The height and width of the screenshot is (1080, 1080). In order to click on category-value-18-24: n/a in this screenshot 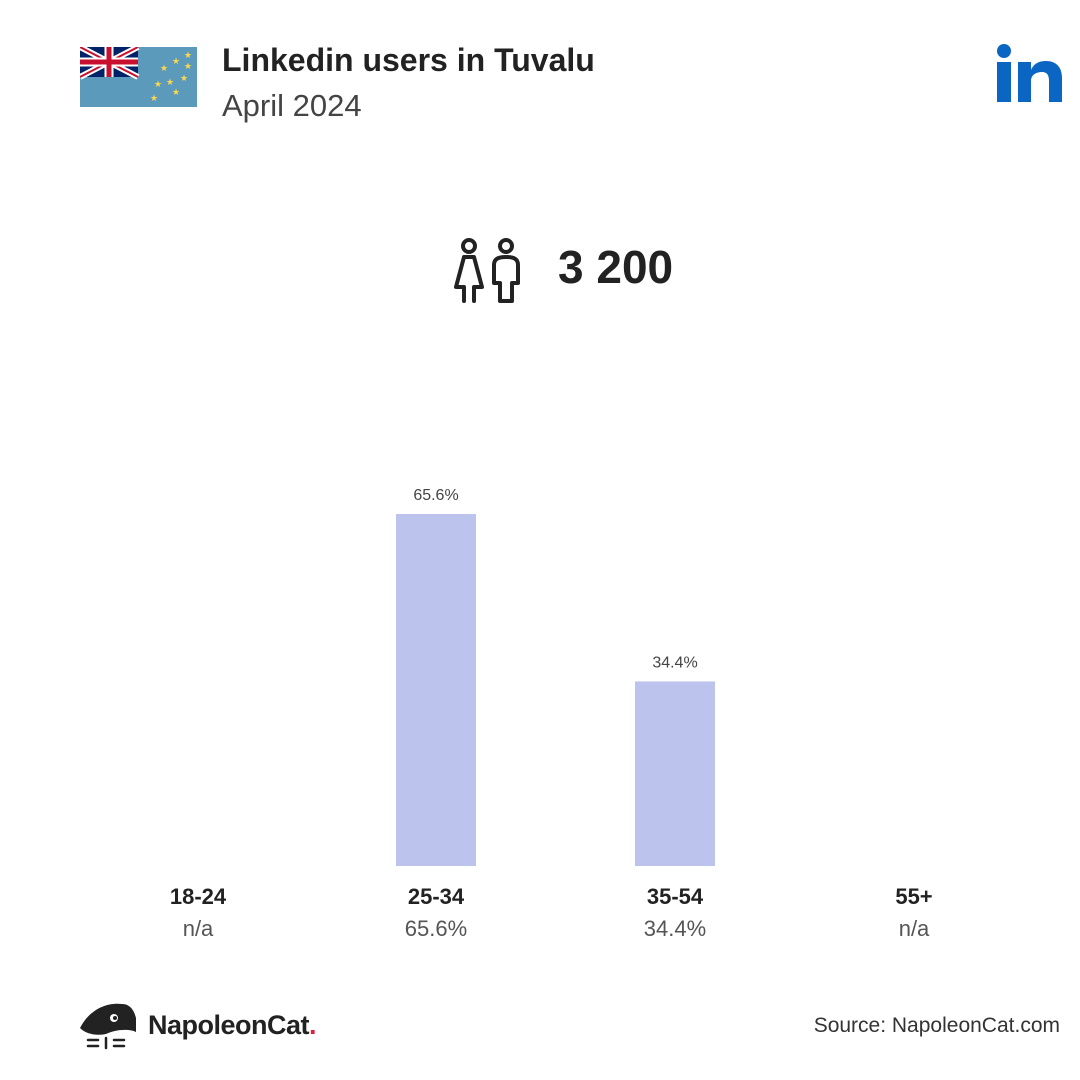, I will do `click(198, 928)`.